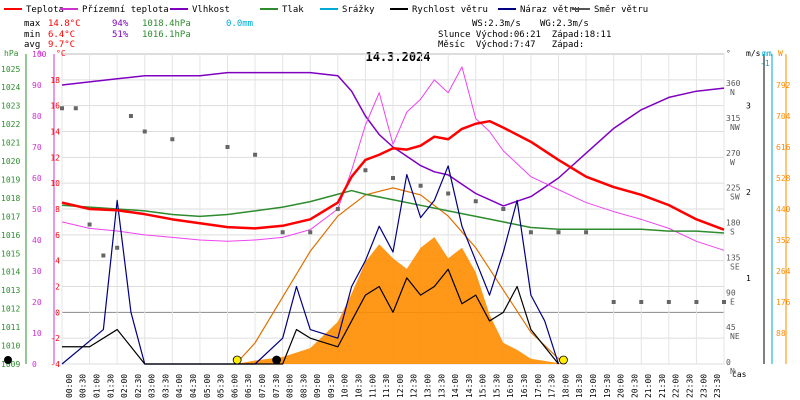 The height and width of the screenshot is (400, 800). What do you see at coordinates (676, 386) in the screenshot?
I see `x-tick-label: 22:00` at bounding box center [676, 386].